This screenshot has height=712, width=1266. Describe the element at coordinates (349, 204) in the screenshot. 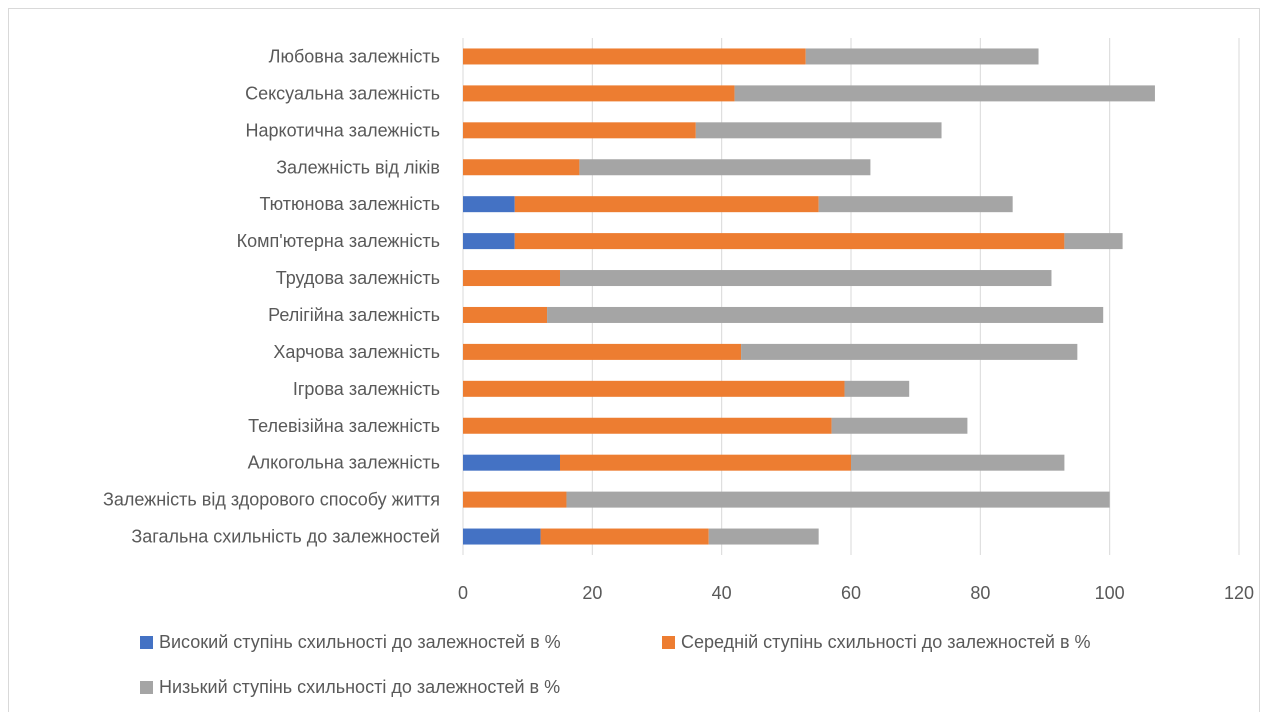

I see `category-label: Тютюнова залежність` at that location.